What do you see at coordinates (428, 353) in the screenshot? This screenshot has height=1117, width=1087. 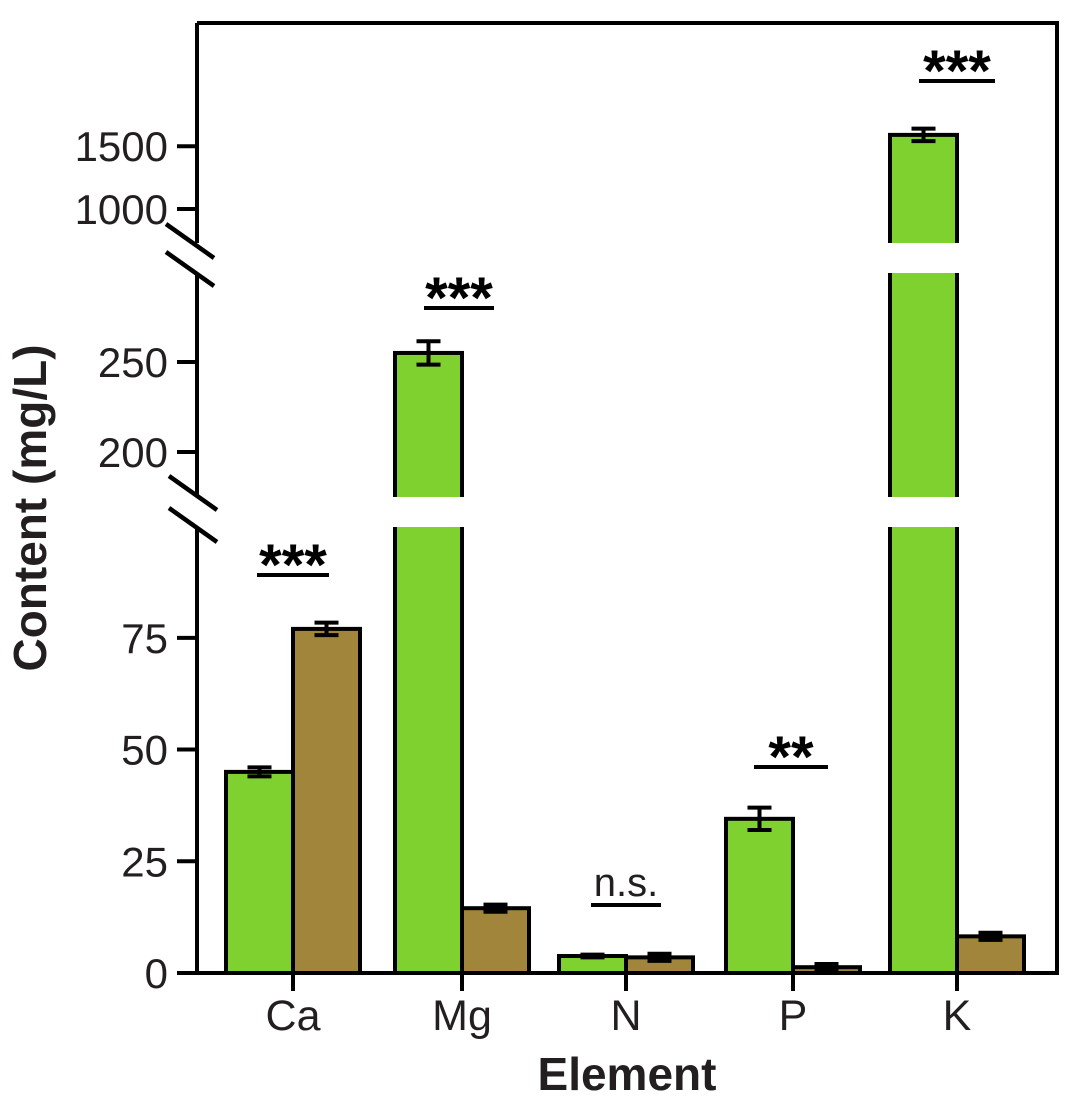 I see `error-bar-mg-green-series` at bounding box center [428, 353].